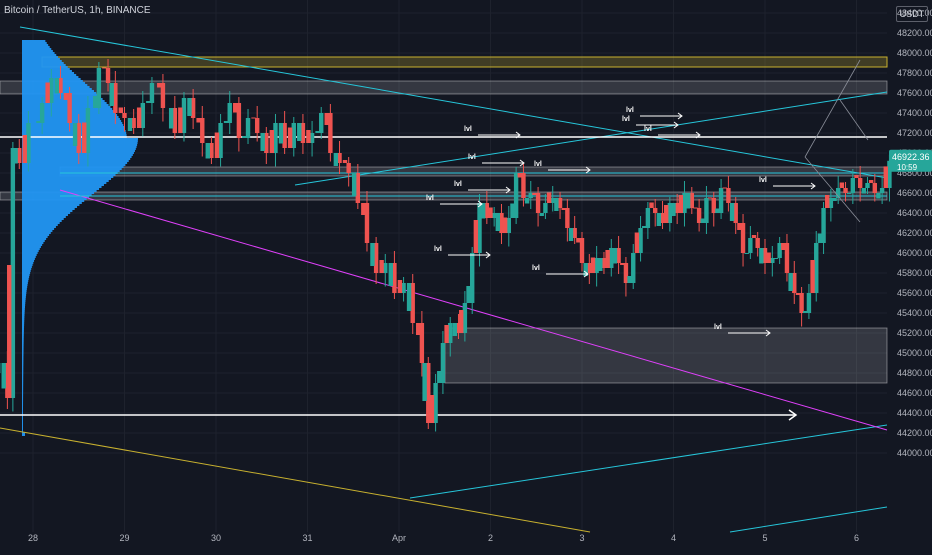 The image size is (932, 555). I want to click on x-tick-label: Apr, so click(399, 538).